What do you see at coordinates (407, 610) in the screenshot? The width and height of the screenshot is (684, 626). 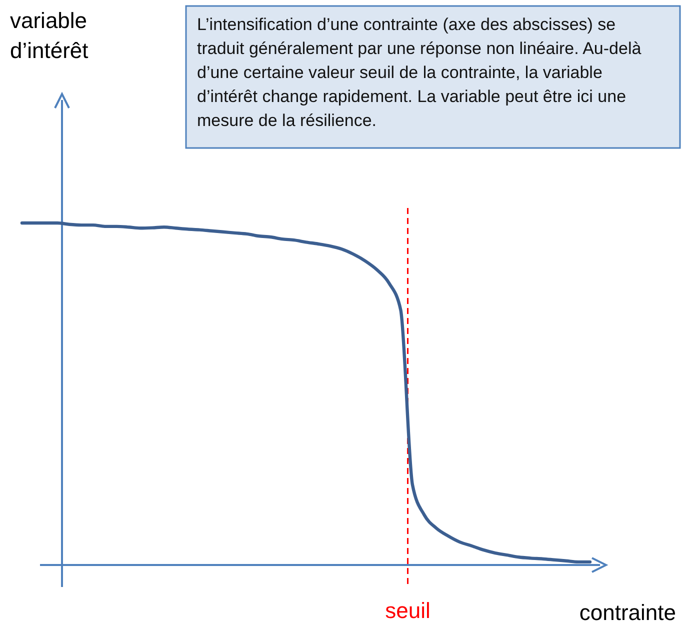 I see `text: seuil` at bounding box center [407, 610].